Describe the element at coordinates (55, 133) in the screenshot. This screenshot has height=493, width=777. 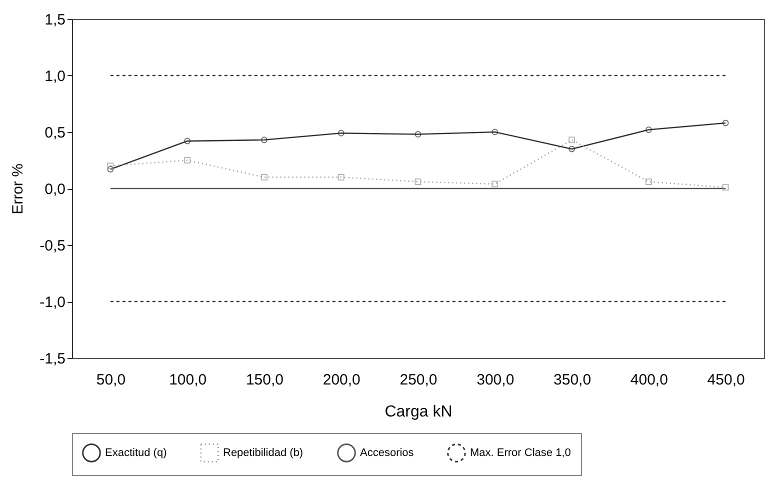
I see `y-tick-label: 0,5` at that location.